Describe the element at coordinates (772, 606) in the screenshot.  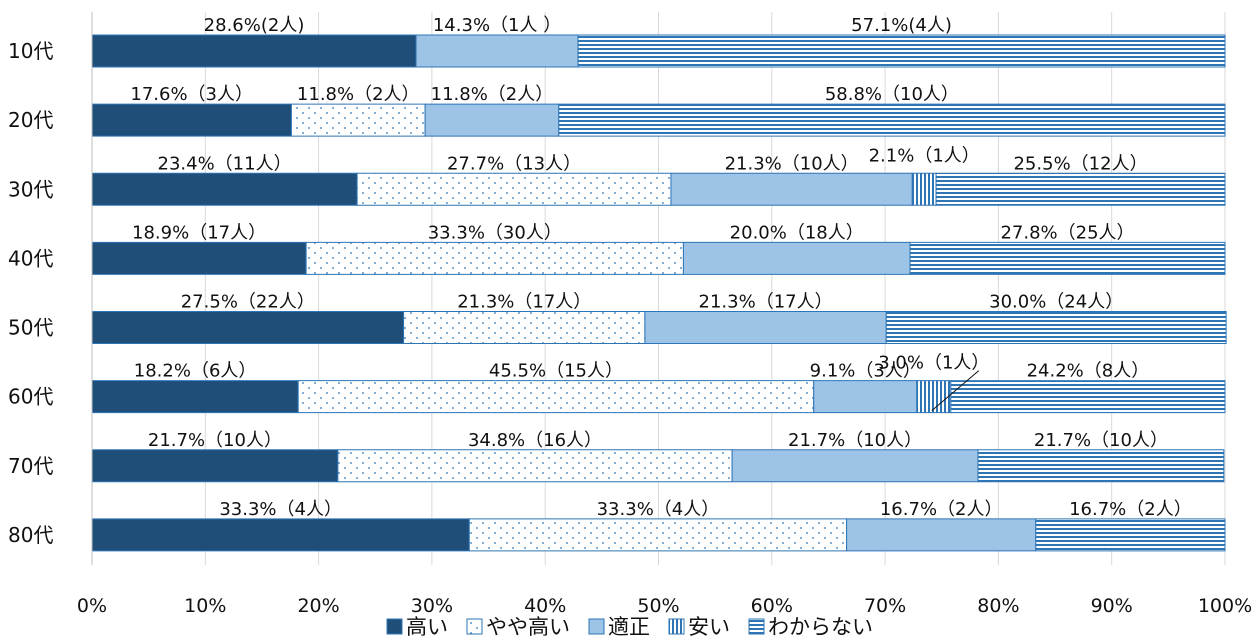
I see `x-tick-label: 60%` at that location.